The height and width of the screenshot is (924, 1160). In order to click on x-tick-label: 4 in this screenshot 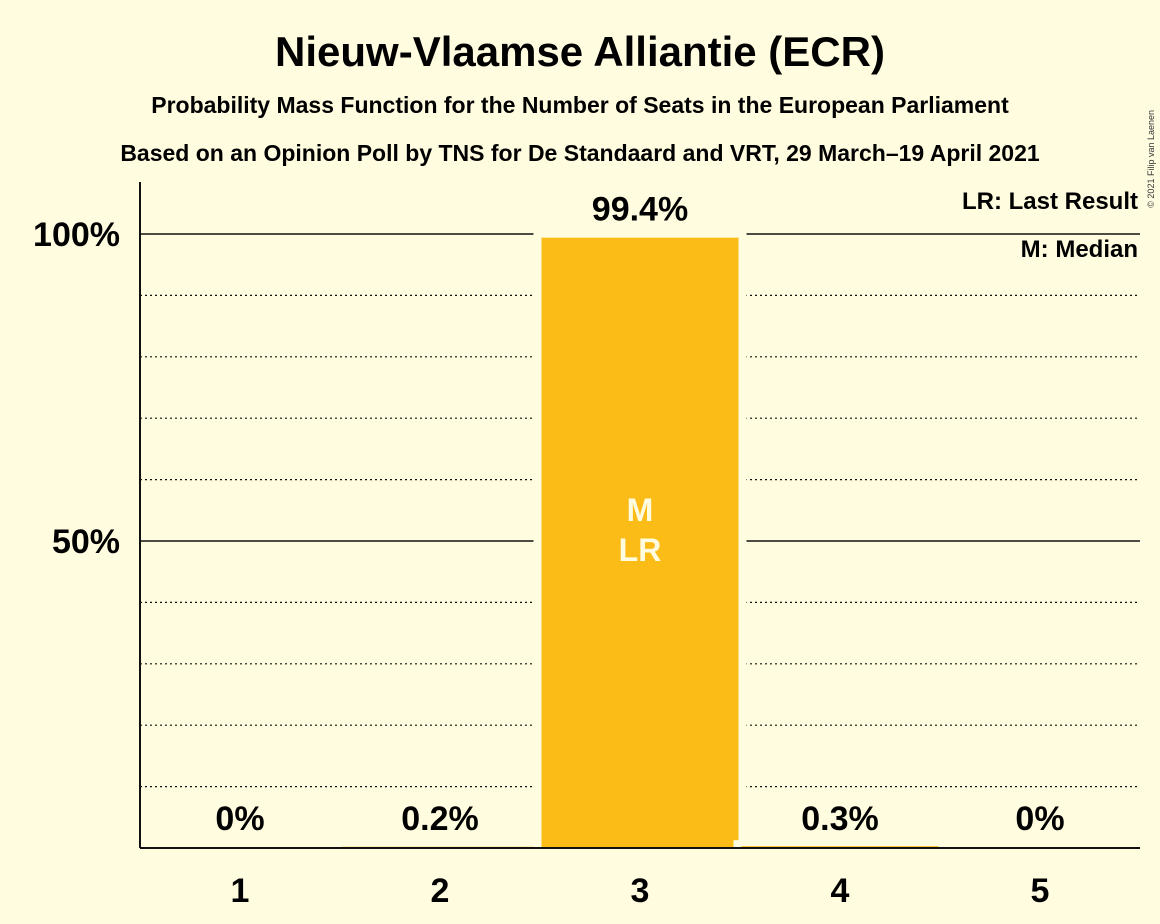, I will do `click(840, 891)`.